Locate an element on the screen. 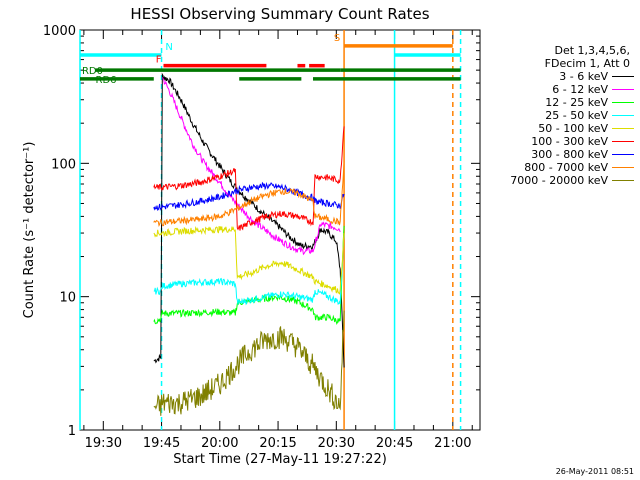 The height and width of the screenshot is (480, 640). x-tick-label: 21:00 is located at coordinates (452, 443).